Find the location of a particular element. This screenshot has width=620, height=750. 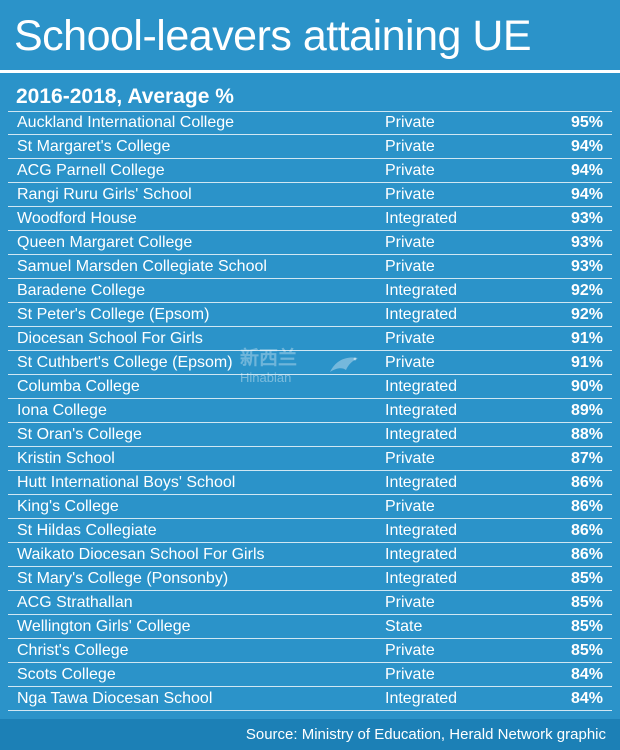

table-row: Christ's College Private 85% is located at coordinates (310, 651).